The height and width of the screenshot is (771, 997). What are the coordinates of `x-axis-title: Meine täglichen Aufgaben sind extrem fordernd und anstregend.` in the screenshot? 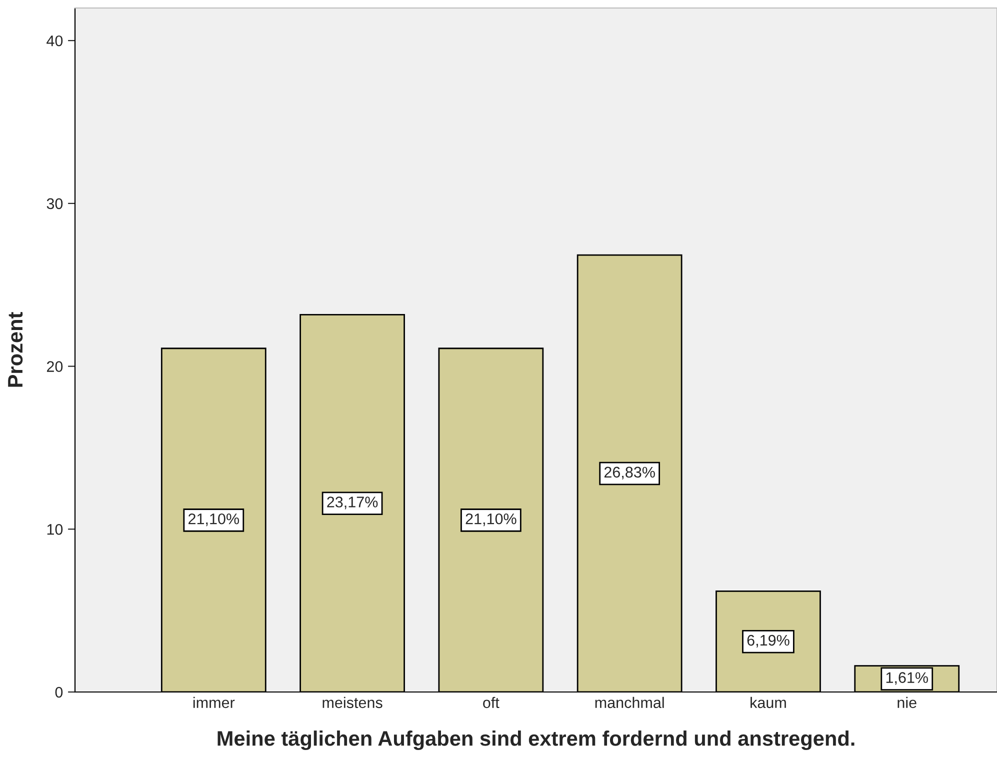 It's located at (536, 740).